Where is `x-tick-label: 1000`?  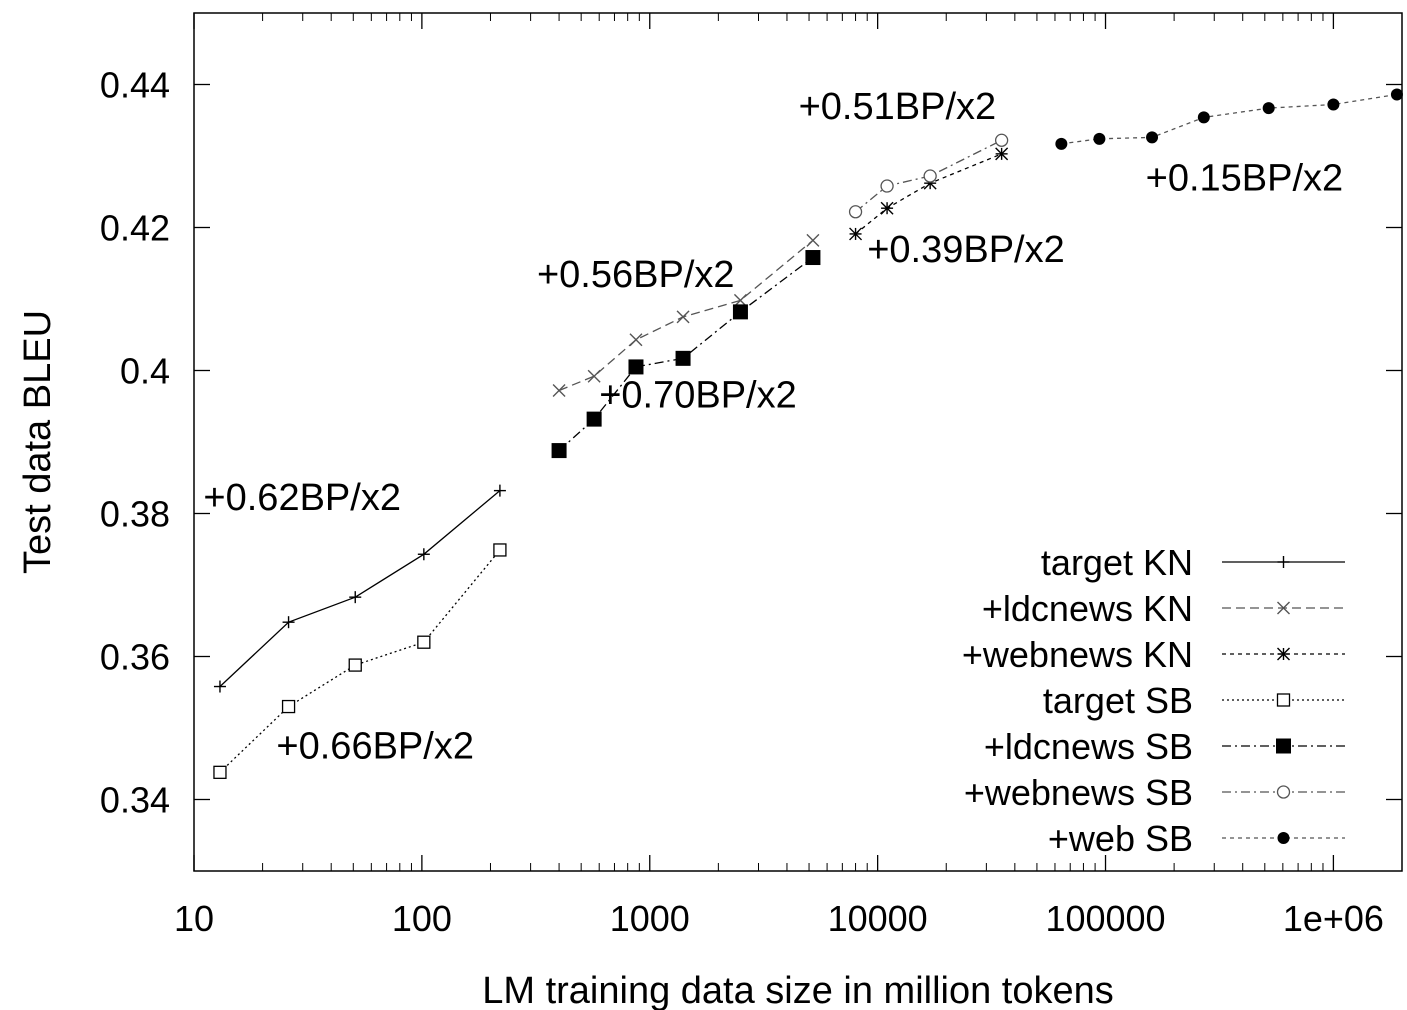
x-tick-label: 1000 is located at coordinates (650, 918).